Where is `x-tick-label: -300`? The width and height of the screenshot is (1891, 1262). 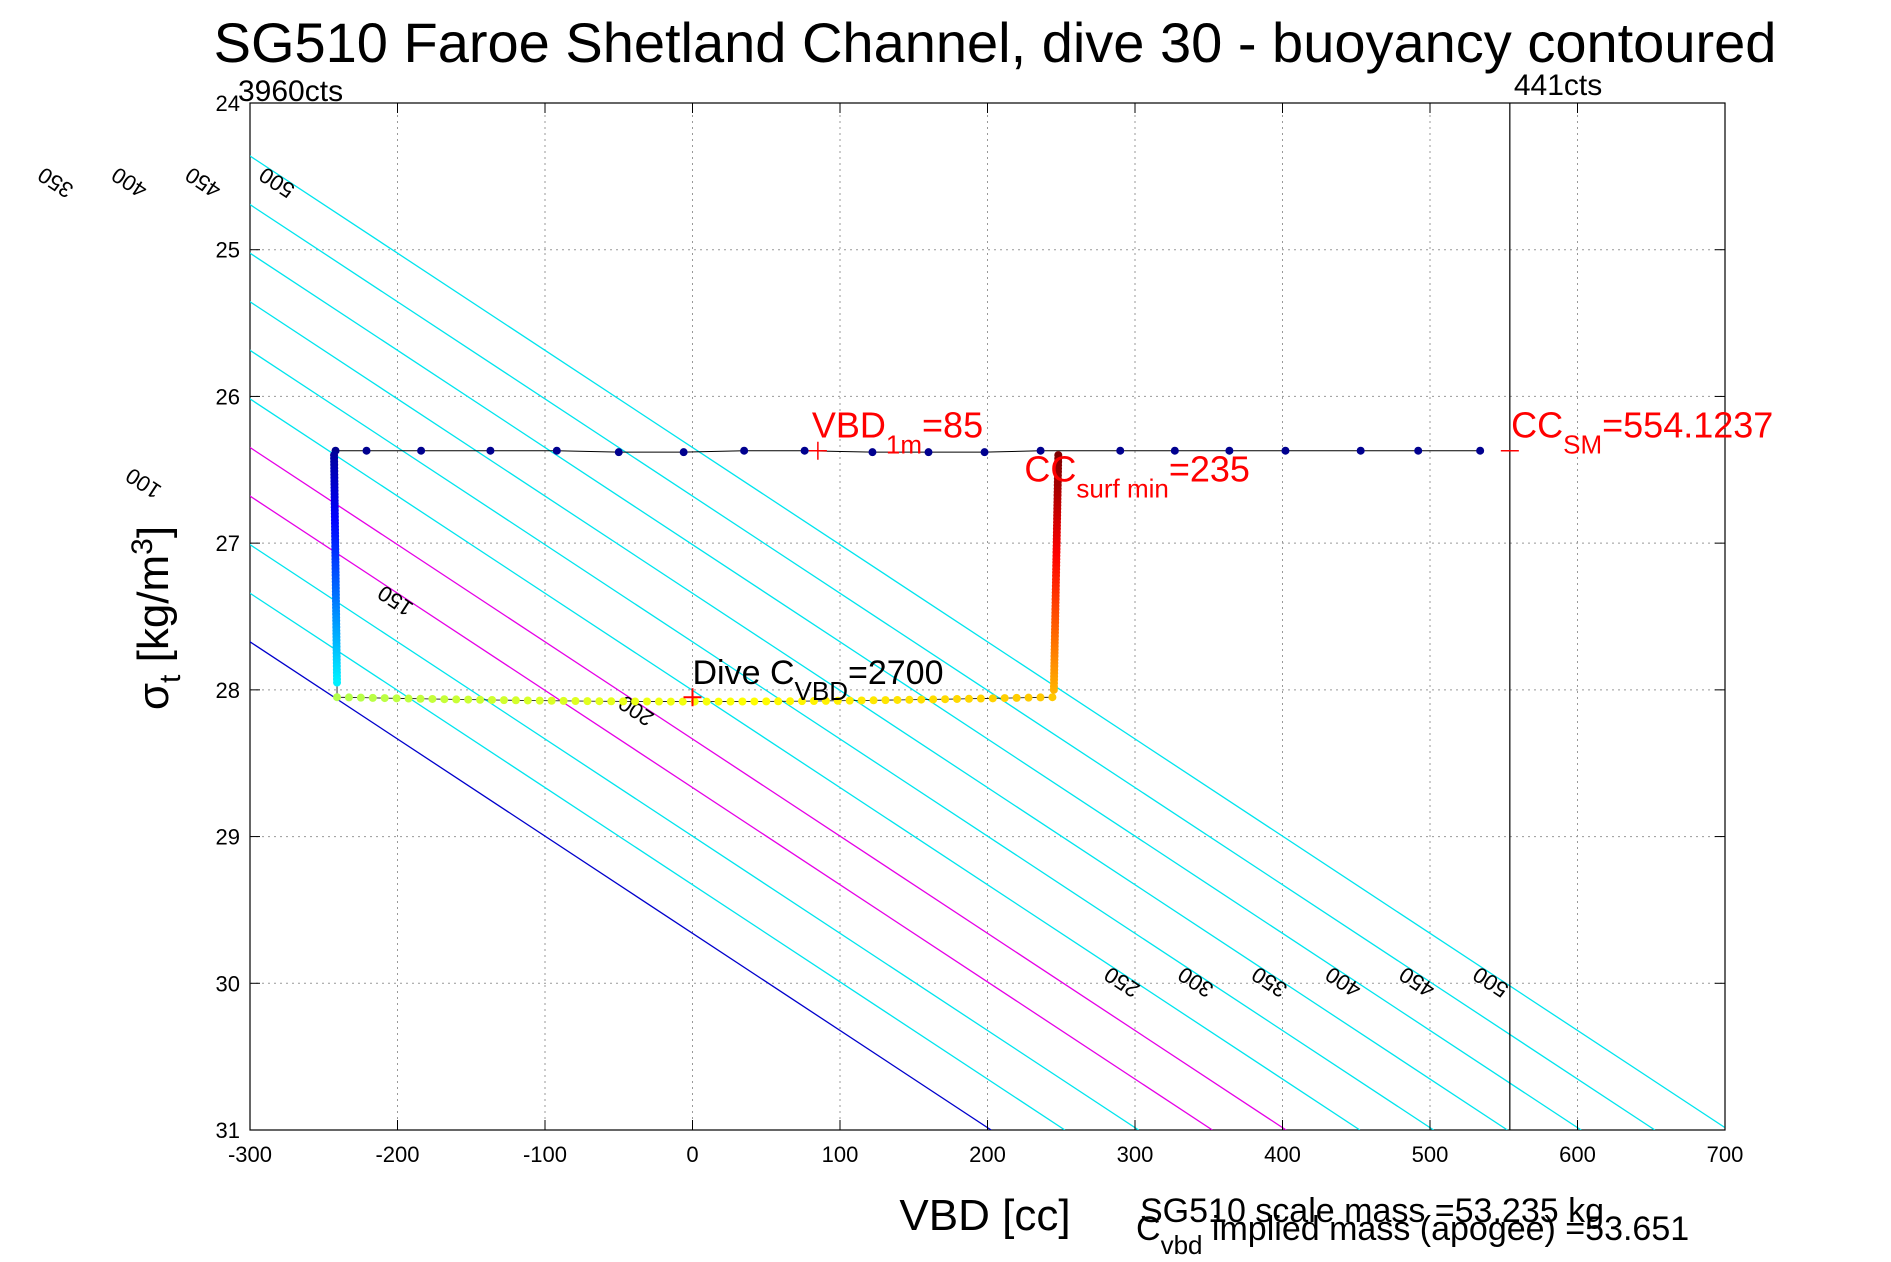
x-tick-label: -300 is located at coordinates (250, 1154).